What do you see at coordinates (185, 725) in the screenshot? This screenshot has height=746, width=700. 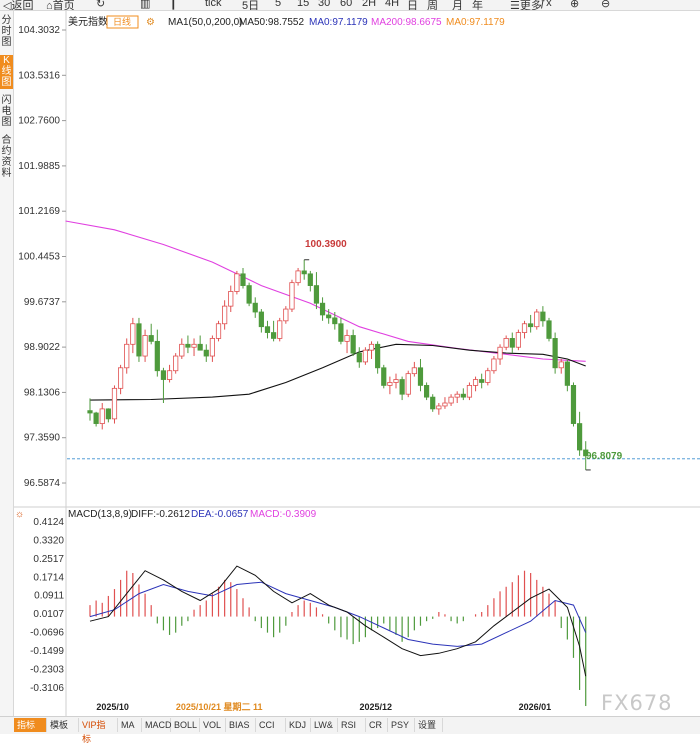 I see `indicator-tab-boll: BOLL` at bounding box center [185, 725].